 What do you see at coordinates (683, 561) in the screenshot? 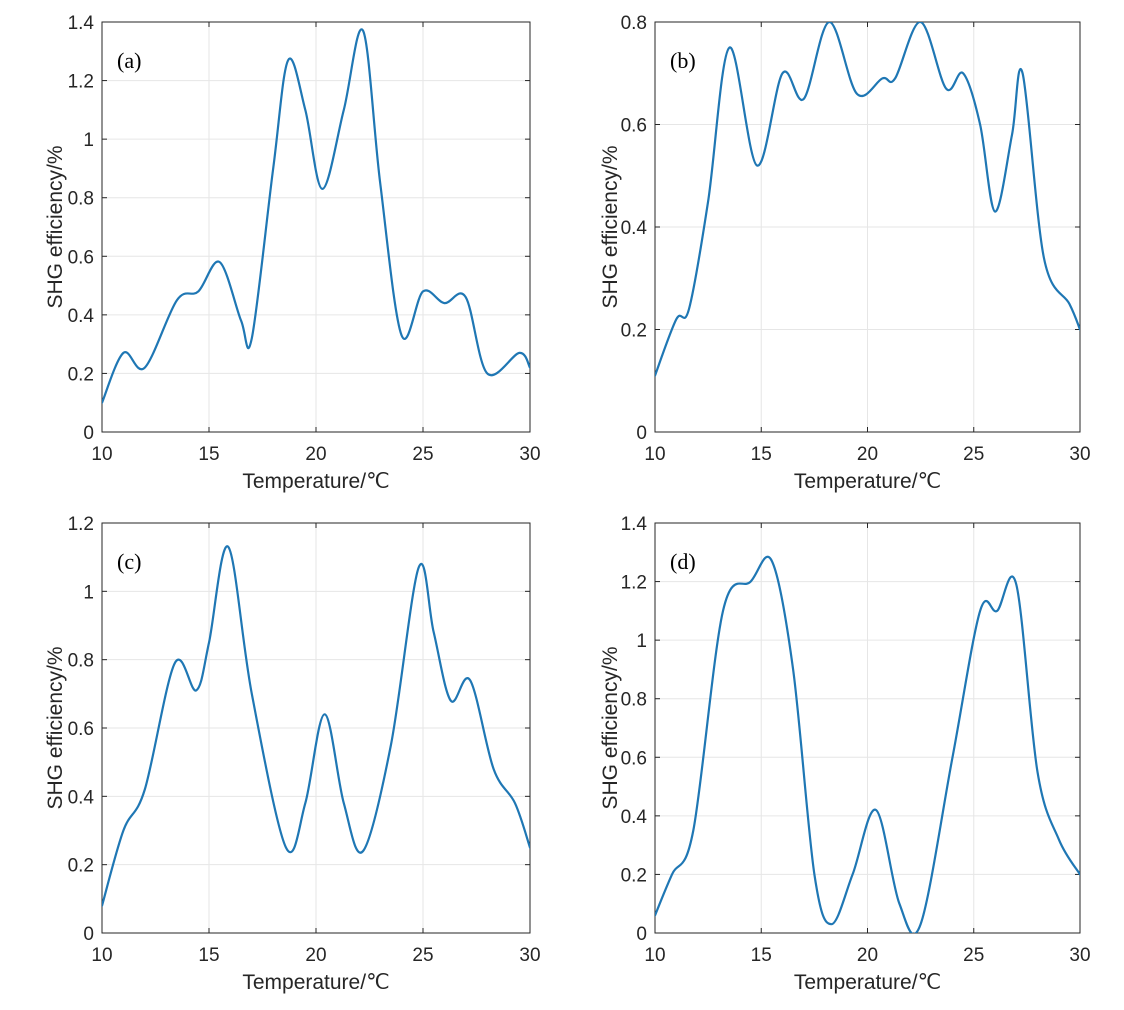
I see `panel-label: (d)` at bounding box center [683, 561].